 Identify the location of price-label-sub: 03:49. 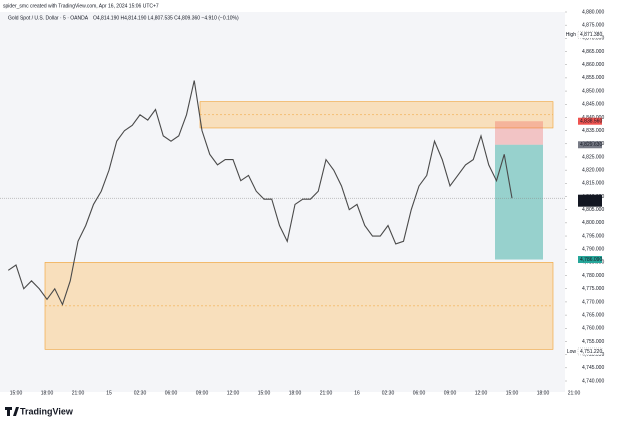
(586, 204).